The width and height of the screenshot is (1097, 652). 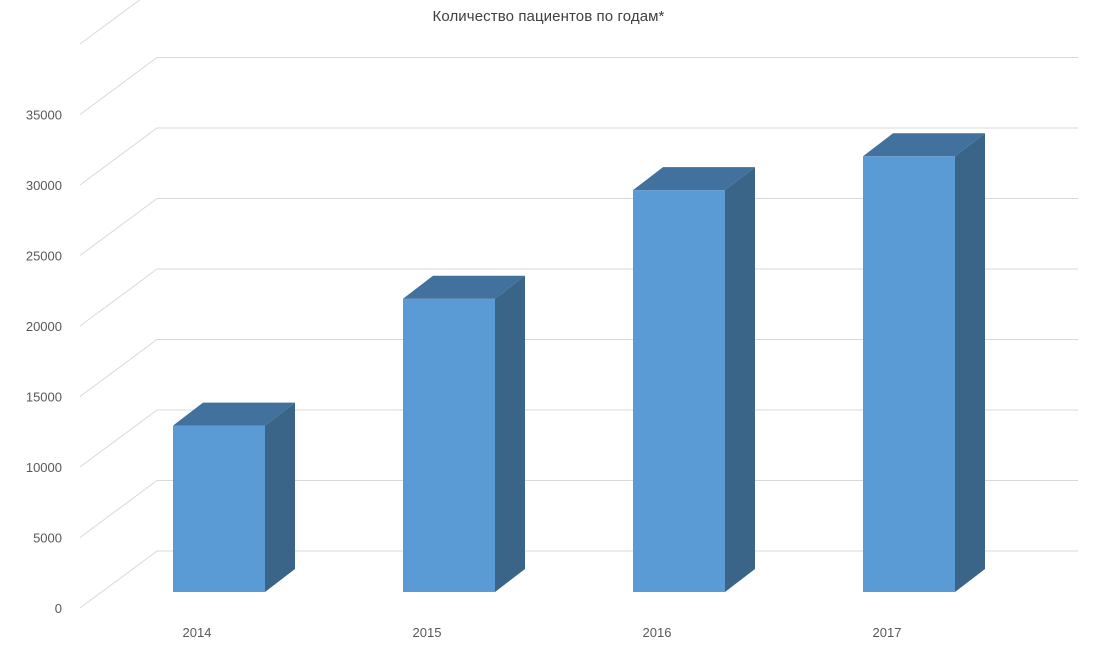 I want to click on chart-title: Количество пациентов по годам*, so click(x=548, y=16).